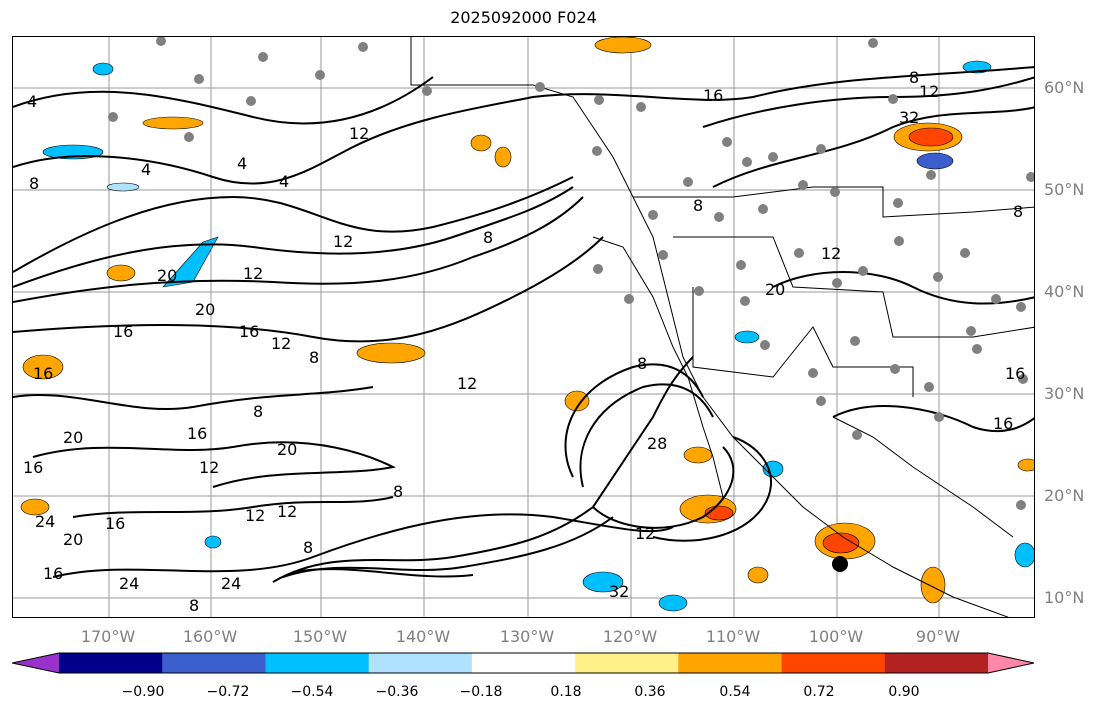 This screenshot has height=712, width=1105. I want to click on colorbar-tick: 0.90, so click(904, 692).